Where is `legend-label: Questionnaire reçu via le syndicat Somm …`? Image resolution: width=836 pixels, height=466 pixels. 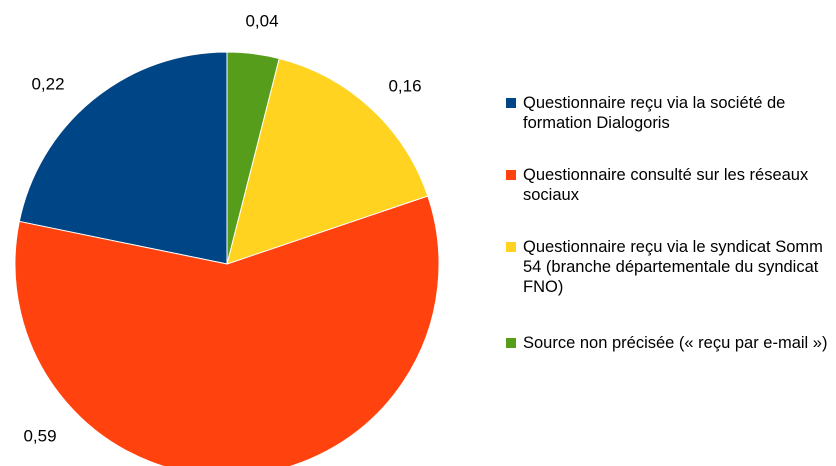
legend-label: Questionnaire reçu via le syndicat Somm … is located at coordinates (673, 267).